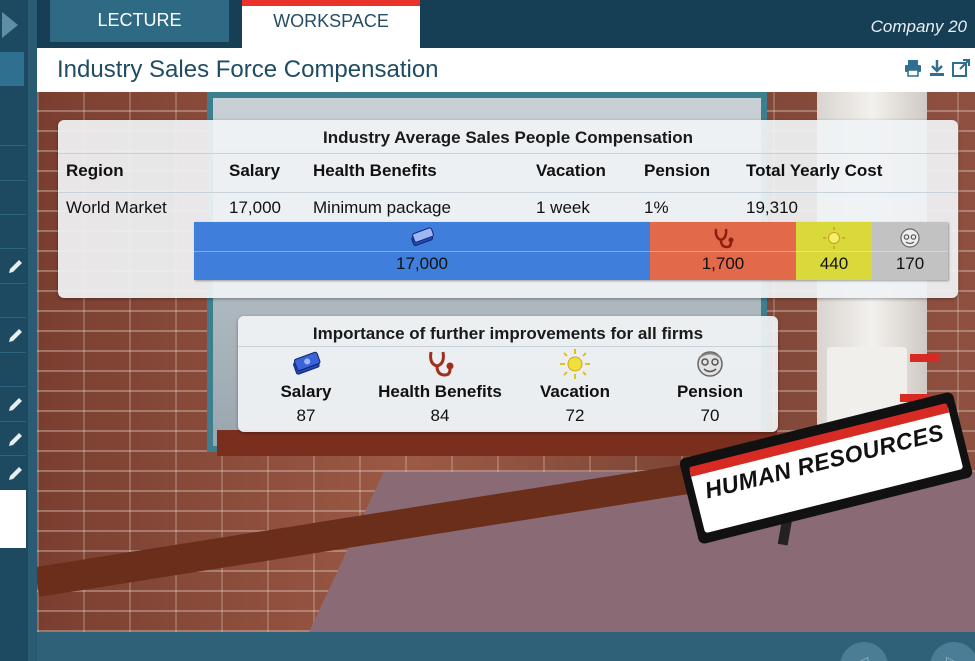 This screenshot has width=975, height=661. Describe the element at coordinates (961, 68) in the screenshot. I see `external-link-icon` at that location.